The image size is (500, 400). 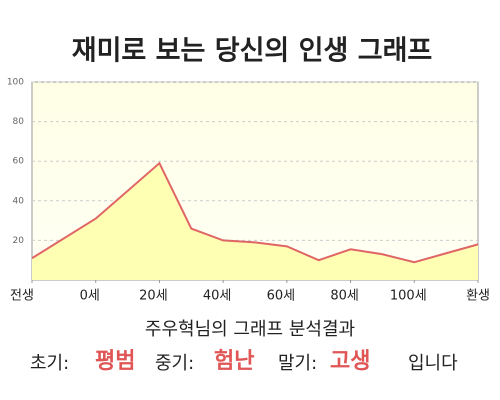 What do you see at coordinates (19, 122) in the screenshot?
I see `y-tick-label: 80` at bounding box center [19, 122].